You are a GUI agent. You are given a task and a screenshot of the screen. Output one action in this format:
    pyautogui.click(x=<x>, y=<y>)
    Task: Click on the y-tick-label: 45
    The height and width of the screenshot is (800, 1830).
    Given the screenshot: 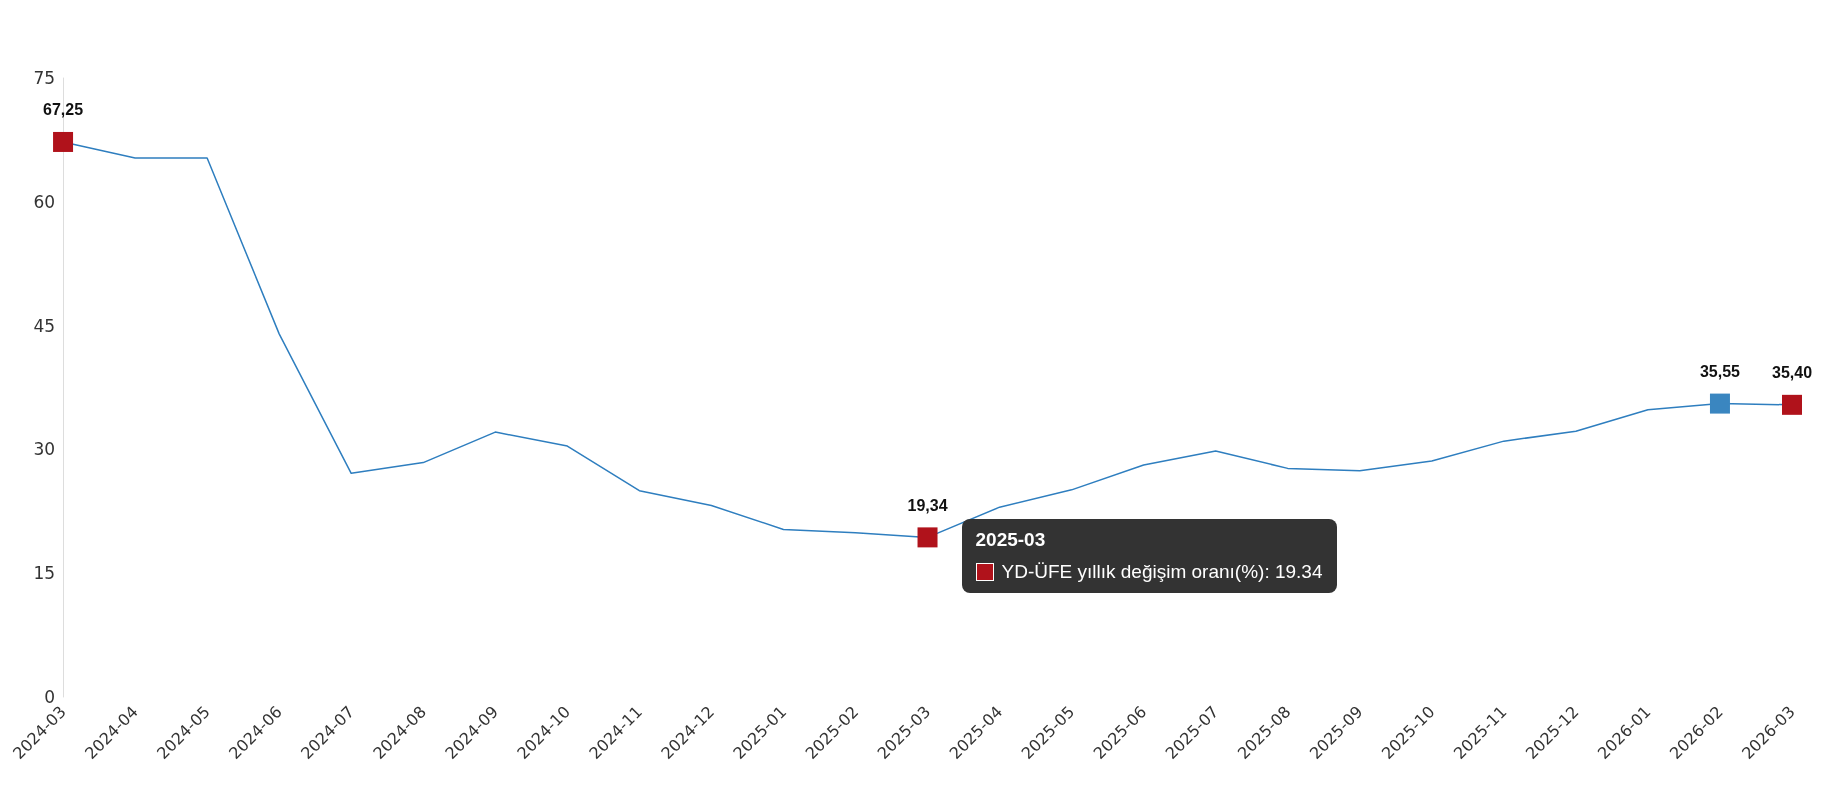 What is the action you would take?
    pyautogui.click(x=44, y=325)
    